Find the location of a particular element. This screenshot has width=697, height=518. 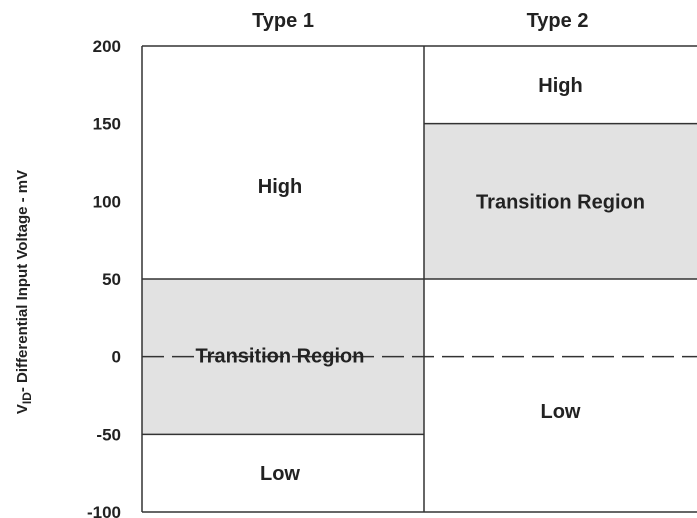

region-2-transition-region is located at coordinates (560, 201).